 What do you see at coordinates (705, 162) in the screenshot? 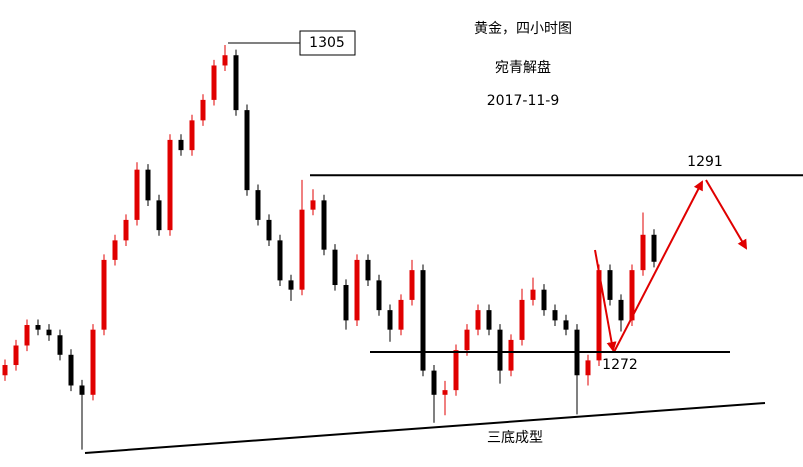
I see `level-label: 1291` at bounding box center [705, 162].